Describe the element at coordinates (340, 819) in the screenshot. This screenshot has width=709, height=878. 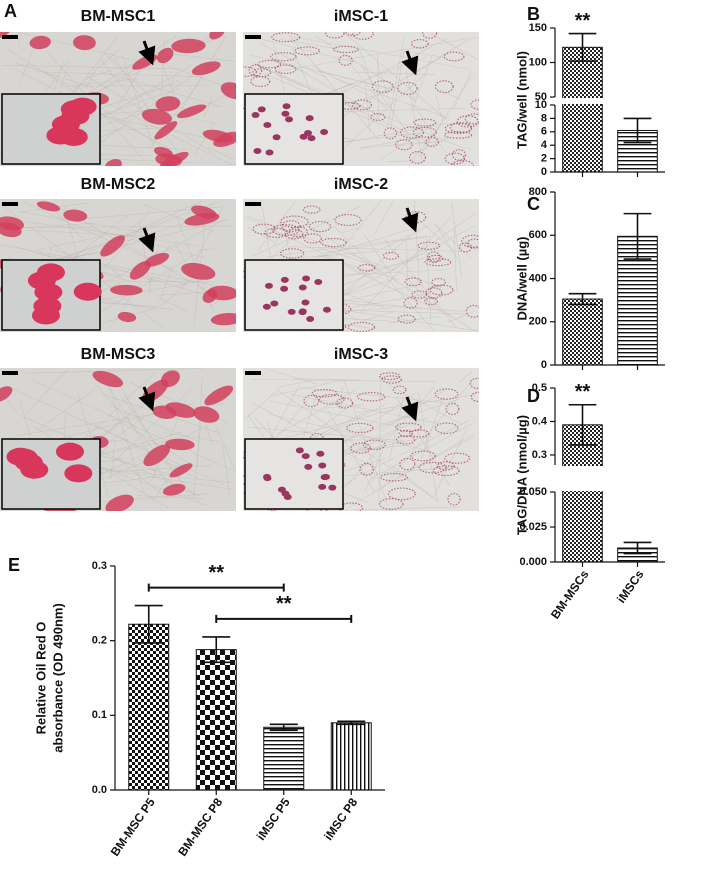
I see `x-tick-label: iMSC P8` at that location.